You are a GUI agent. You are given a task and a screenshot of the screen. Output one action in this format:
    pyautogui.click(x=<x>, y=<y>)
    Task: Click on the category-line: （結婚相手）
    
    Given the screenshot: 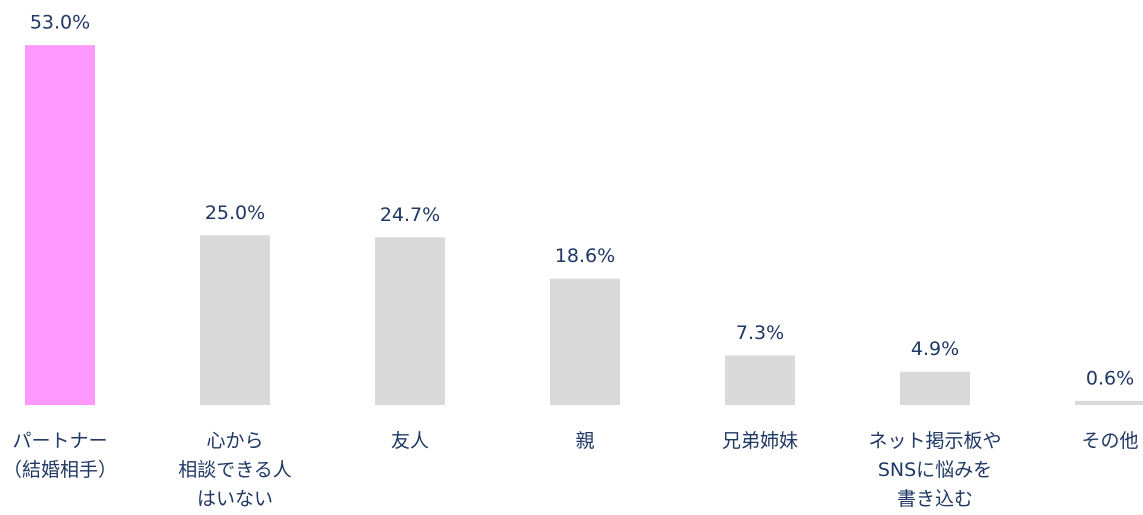 What is the action you would take?
    pyautogui.click(x=60, y=470)
    